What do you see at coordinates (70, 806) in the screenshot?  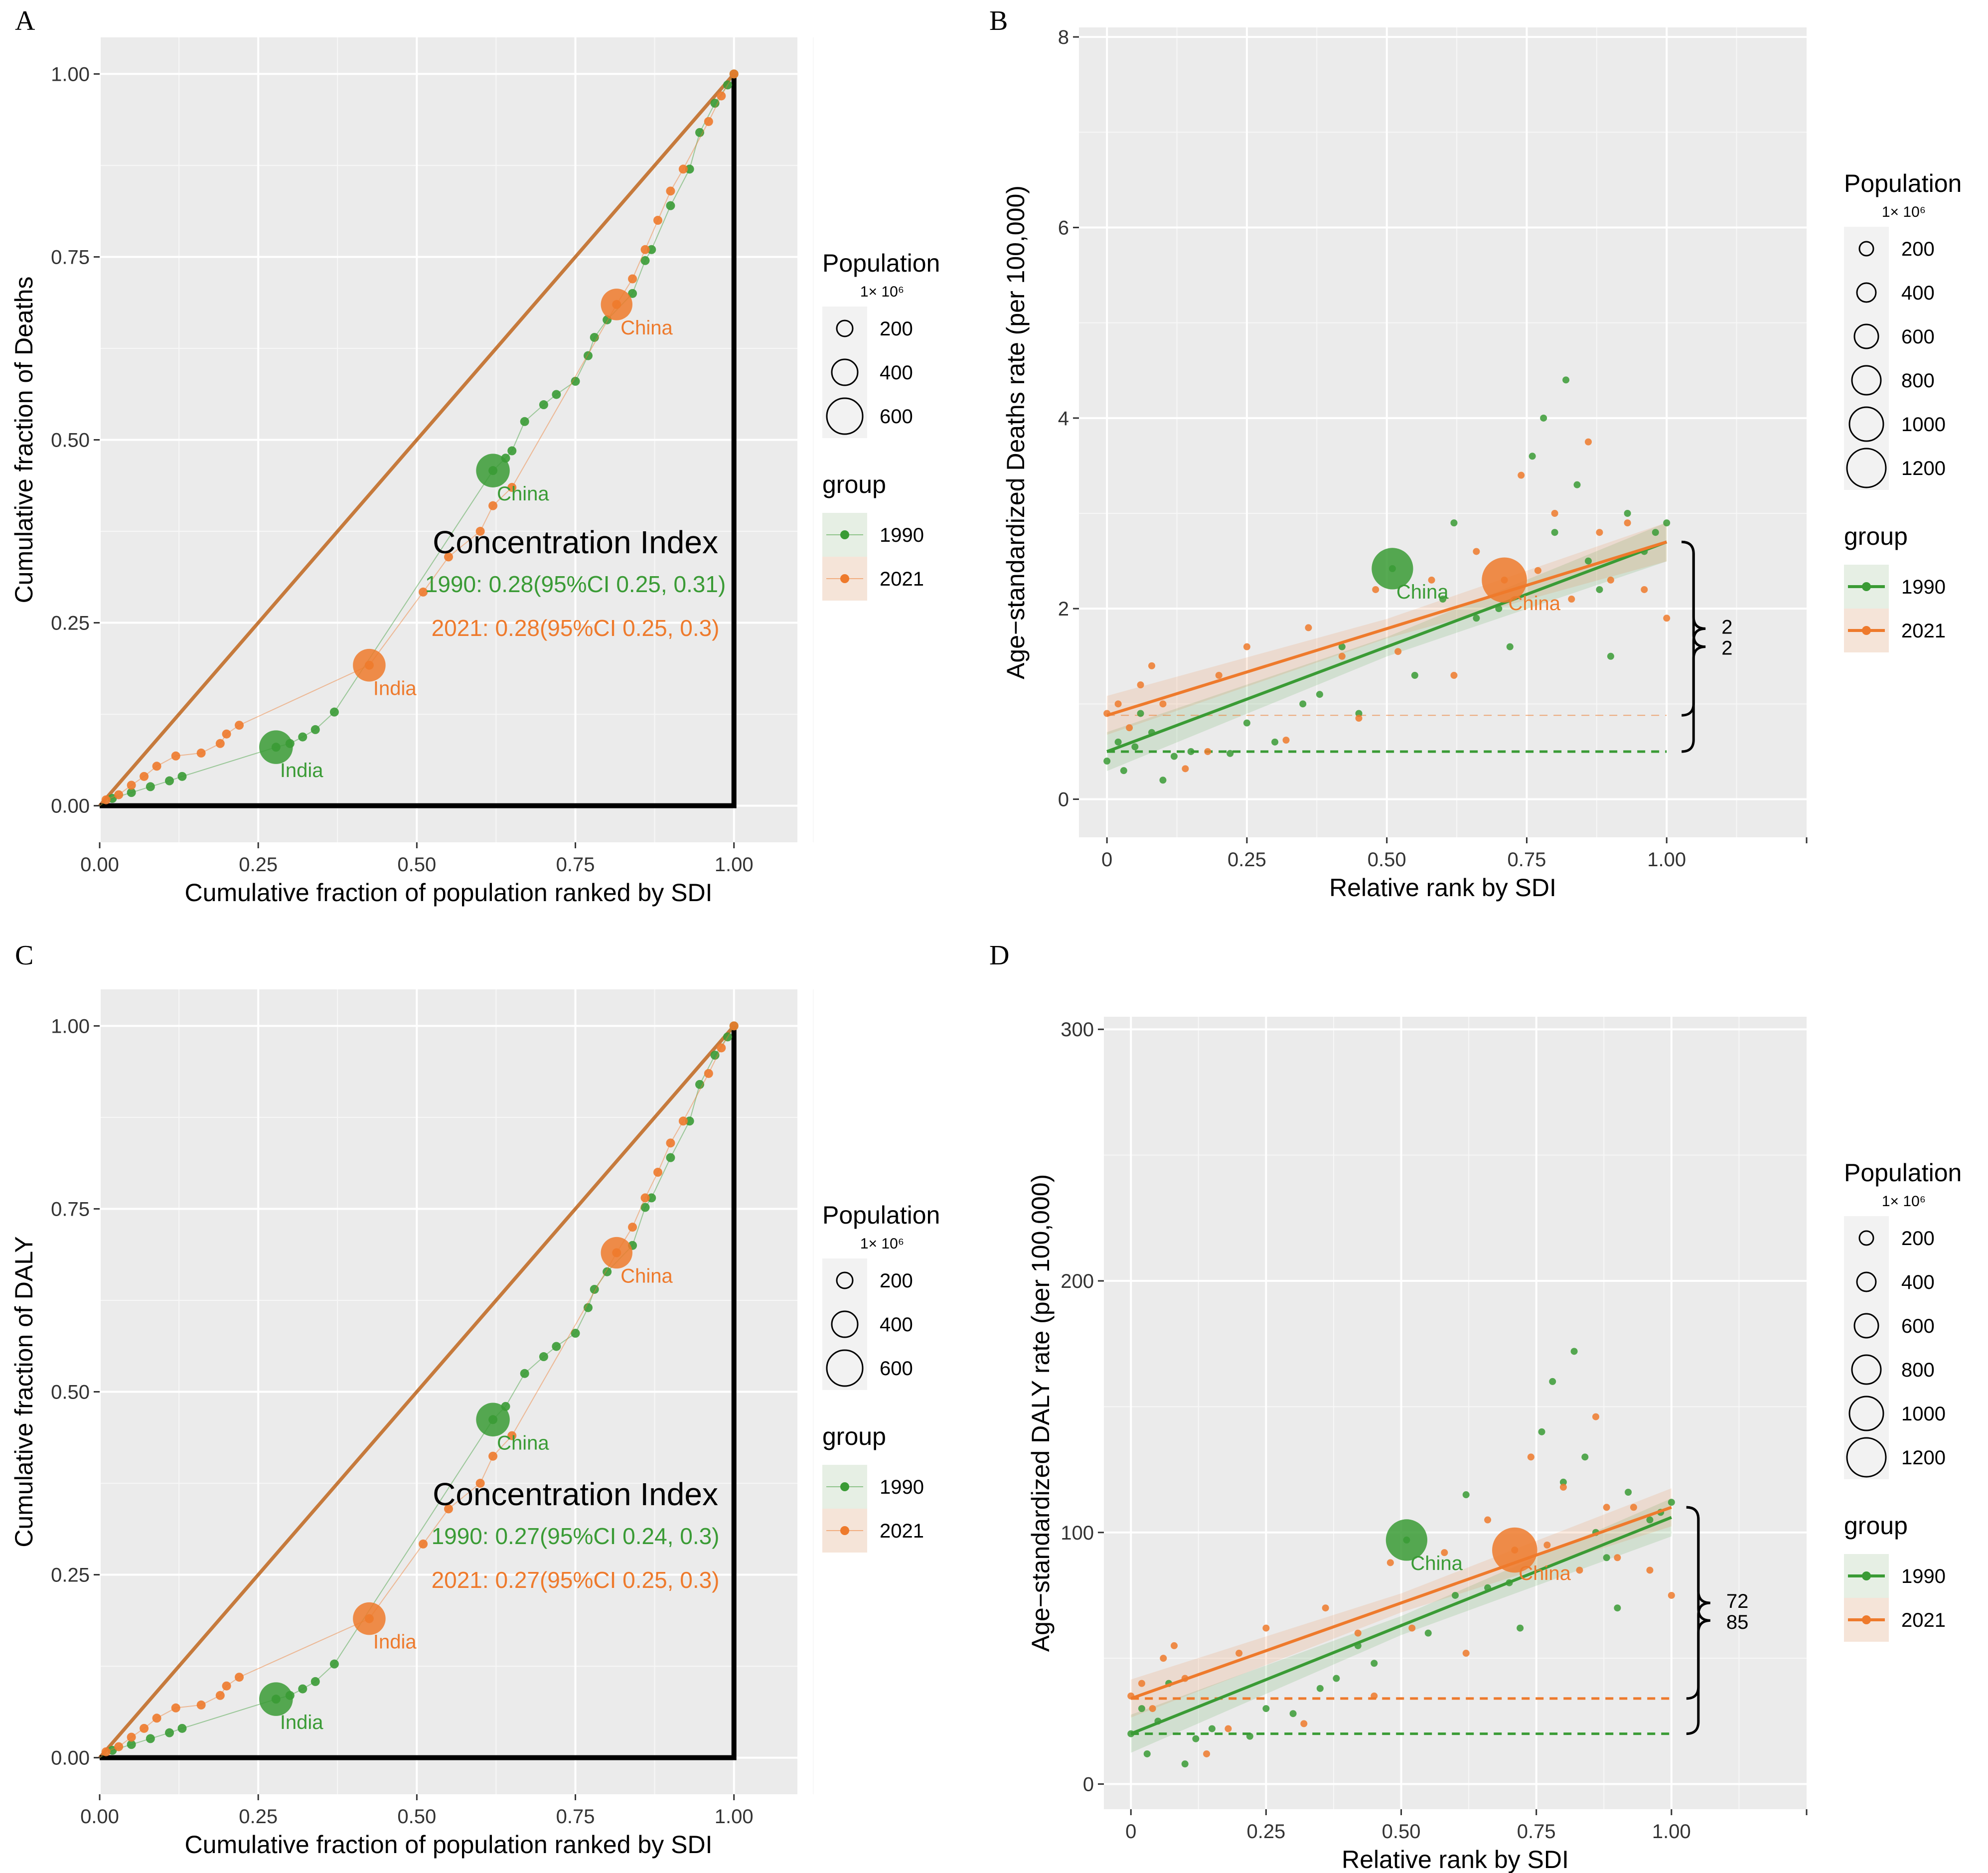 I see `panel-a-y-tick-label: 0.00` at bounding box center [70, 806].